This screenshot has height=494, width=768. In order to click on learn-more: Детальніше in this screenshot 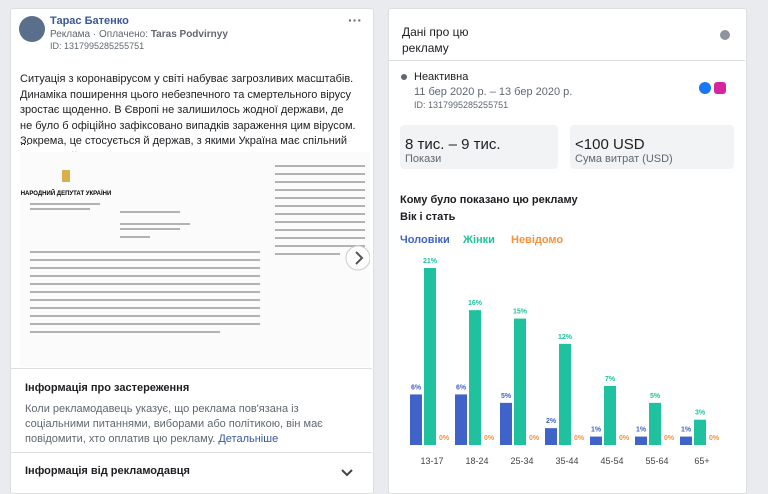, I will do `click(248, 439)`.